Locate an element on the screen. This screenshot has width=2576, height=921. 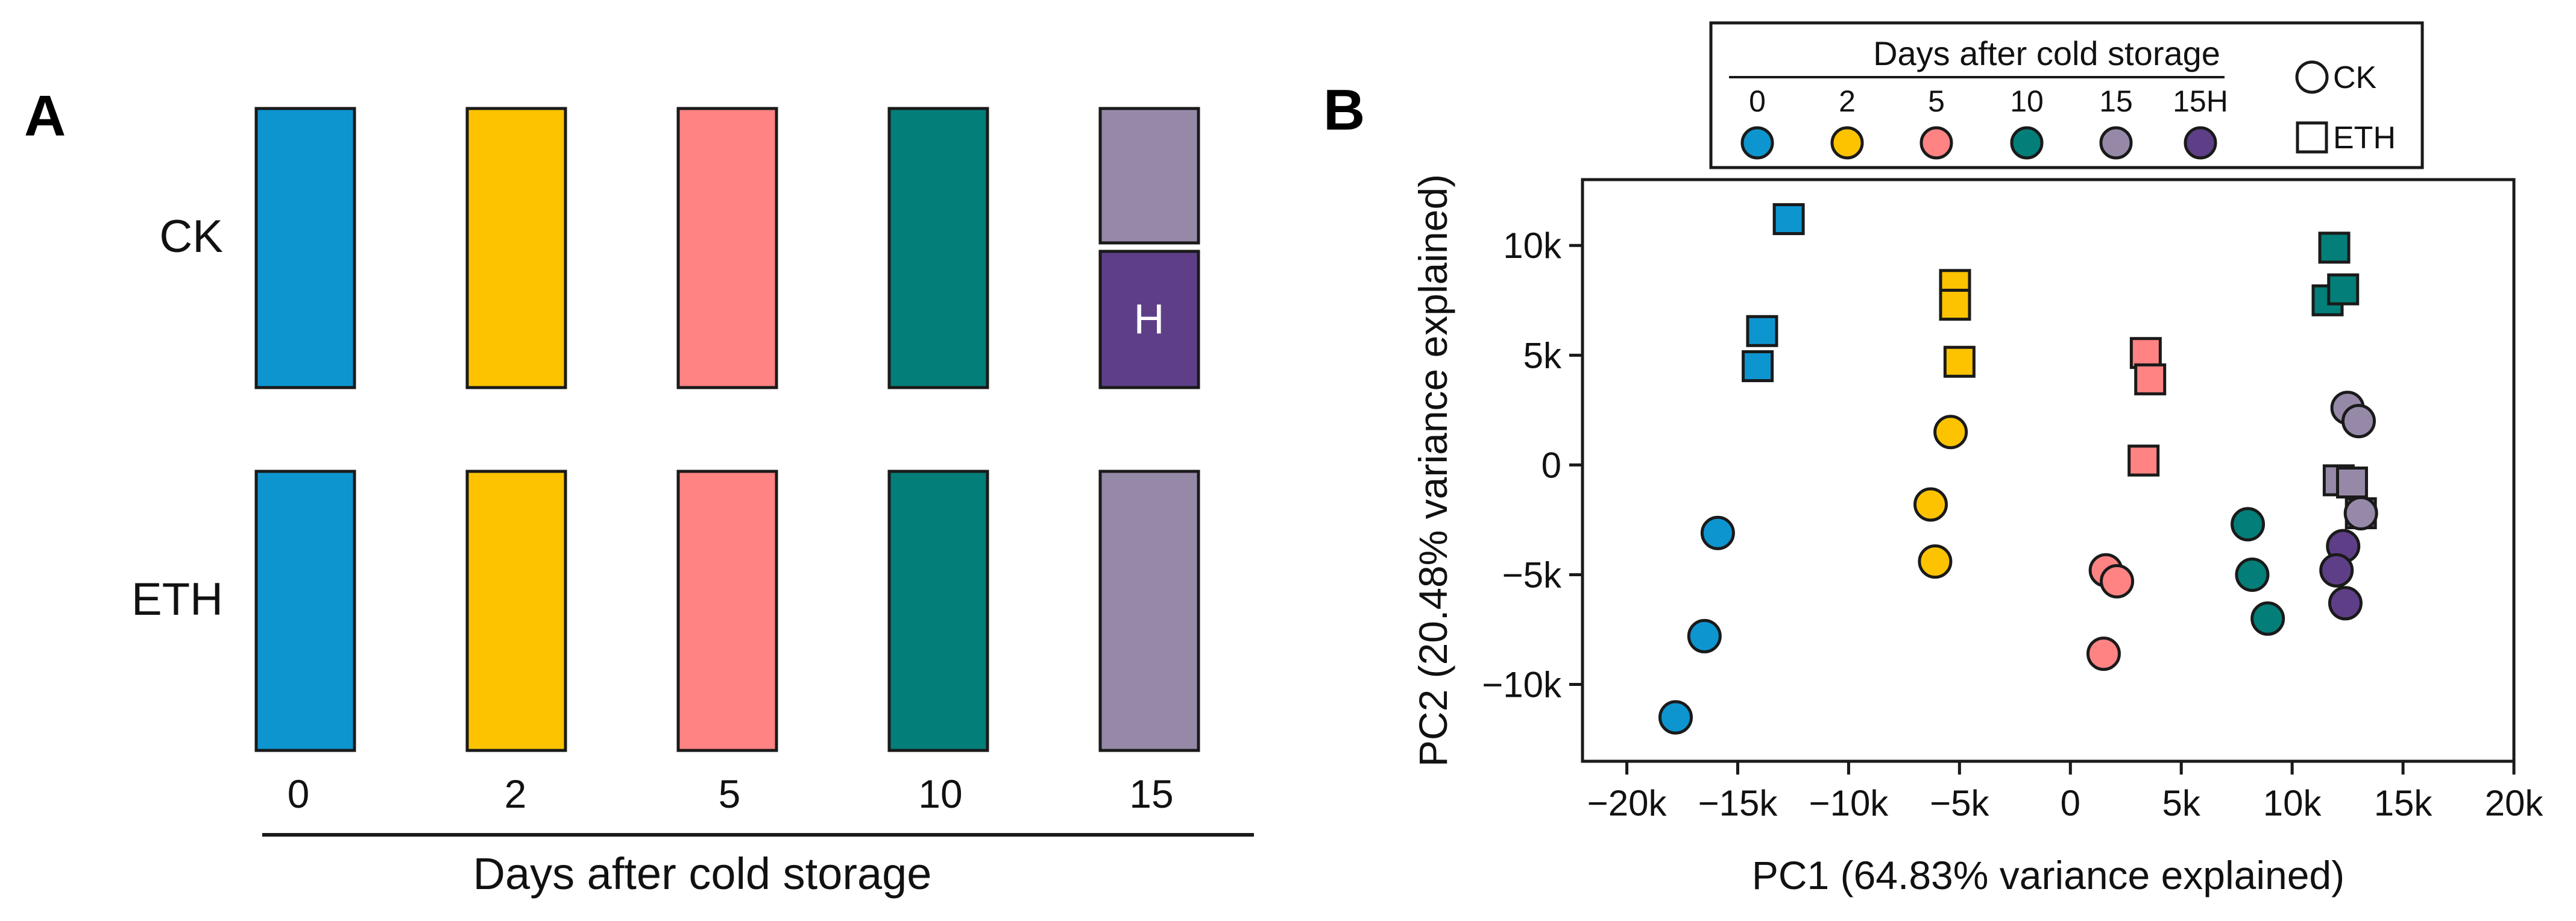
y-axis-ticks: −10k −5k 0 5k 10k is located at coordinates (1532, 465).